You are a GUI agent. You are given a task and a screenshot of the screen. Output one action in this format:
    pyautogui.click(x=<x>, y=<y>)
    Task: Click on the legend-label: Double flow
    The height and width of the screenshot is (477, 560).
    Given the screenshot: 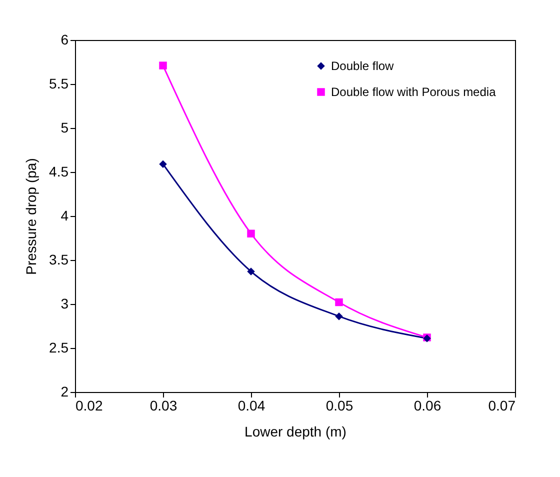 What is the action you would take?
    pyautogui.click(x=362, y=66)
    